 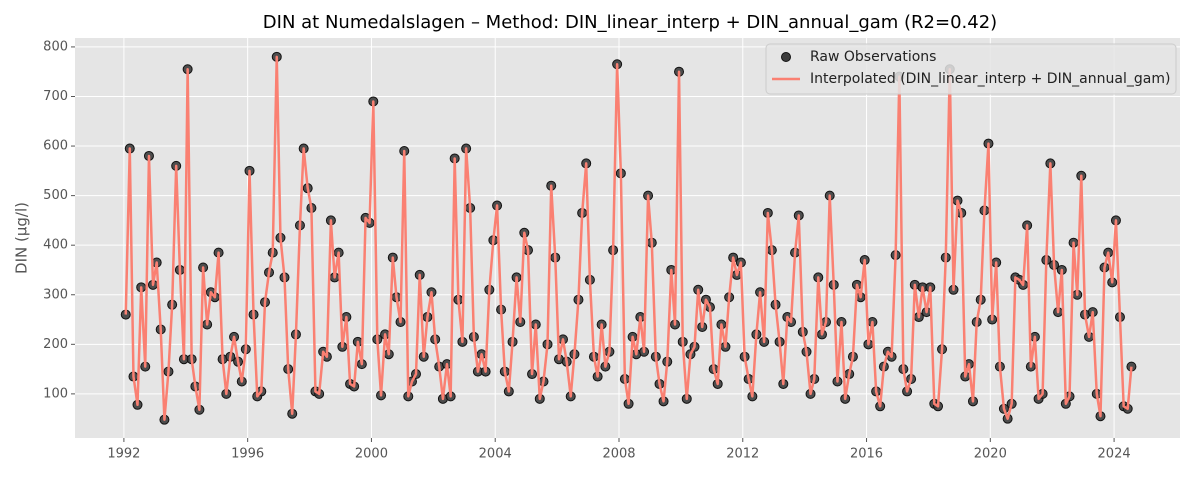 What do you see at coordinates (55, 146) in the screenshot?
I see `y-tick-label: 600` at bounding box center [55, 146].